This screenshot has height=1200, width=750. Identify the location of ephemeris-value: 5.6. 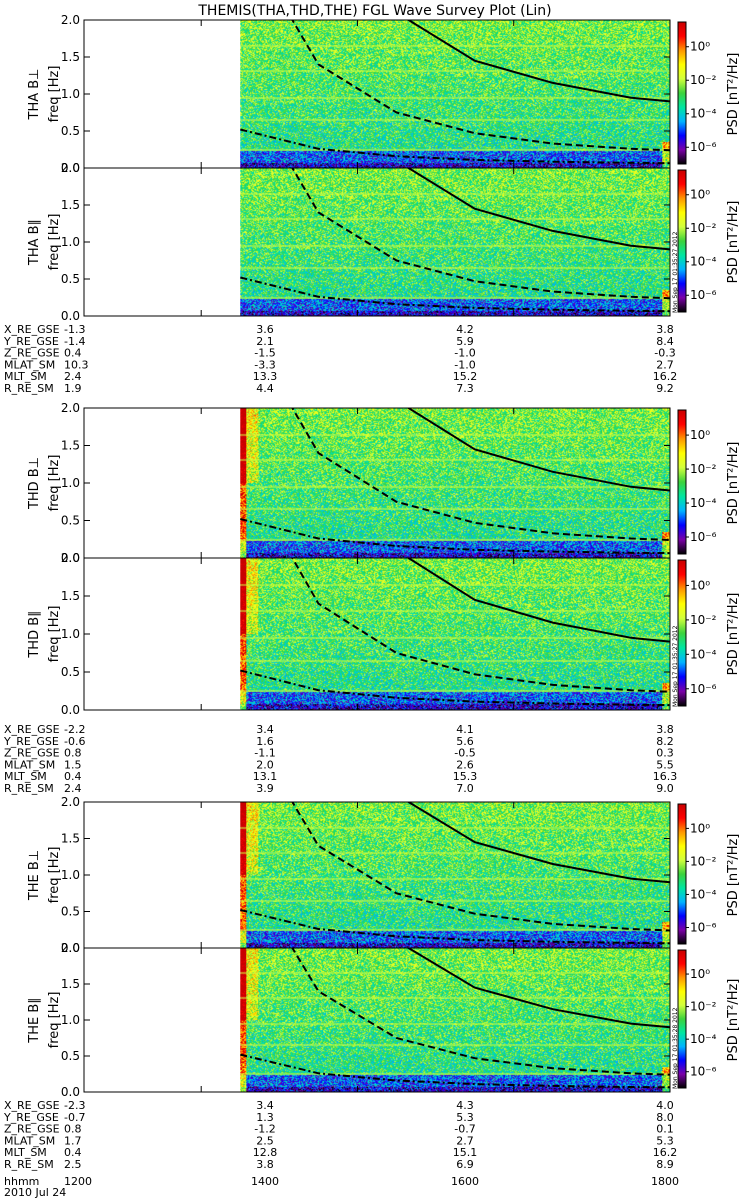
(465, 741).